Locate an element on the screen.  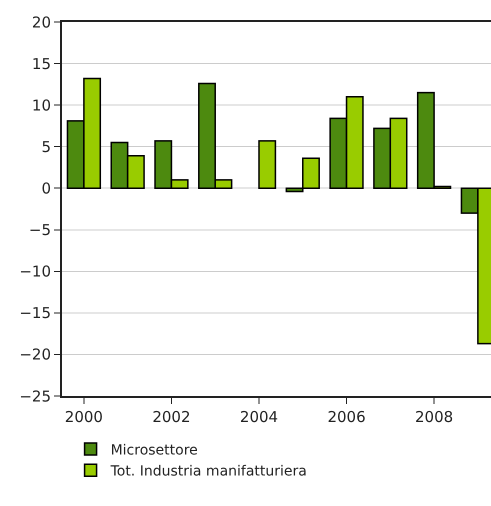
x-tick-label: 2006 is located at coordinates (346, 417).